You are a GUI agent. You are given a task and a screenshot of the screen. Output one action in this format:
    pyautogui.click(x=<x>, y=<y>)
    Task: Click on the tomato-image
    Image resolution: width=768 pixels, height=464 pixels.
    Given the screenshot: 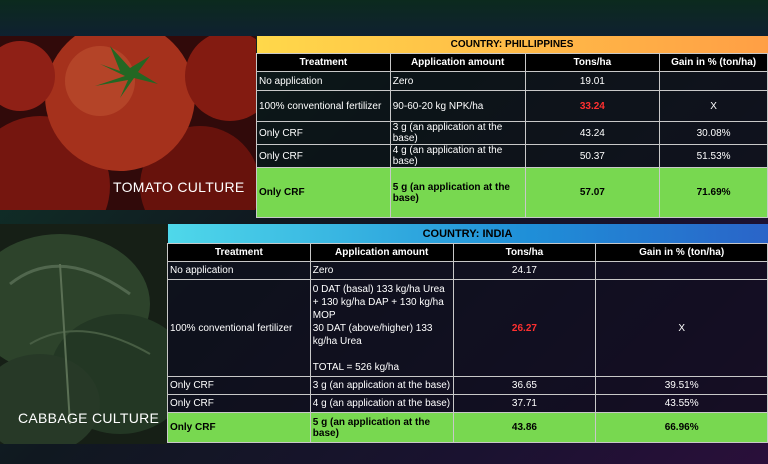 What is the action you would take?
    pyautogui.click(x=128, y=123)
    